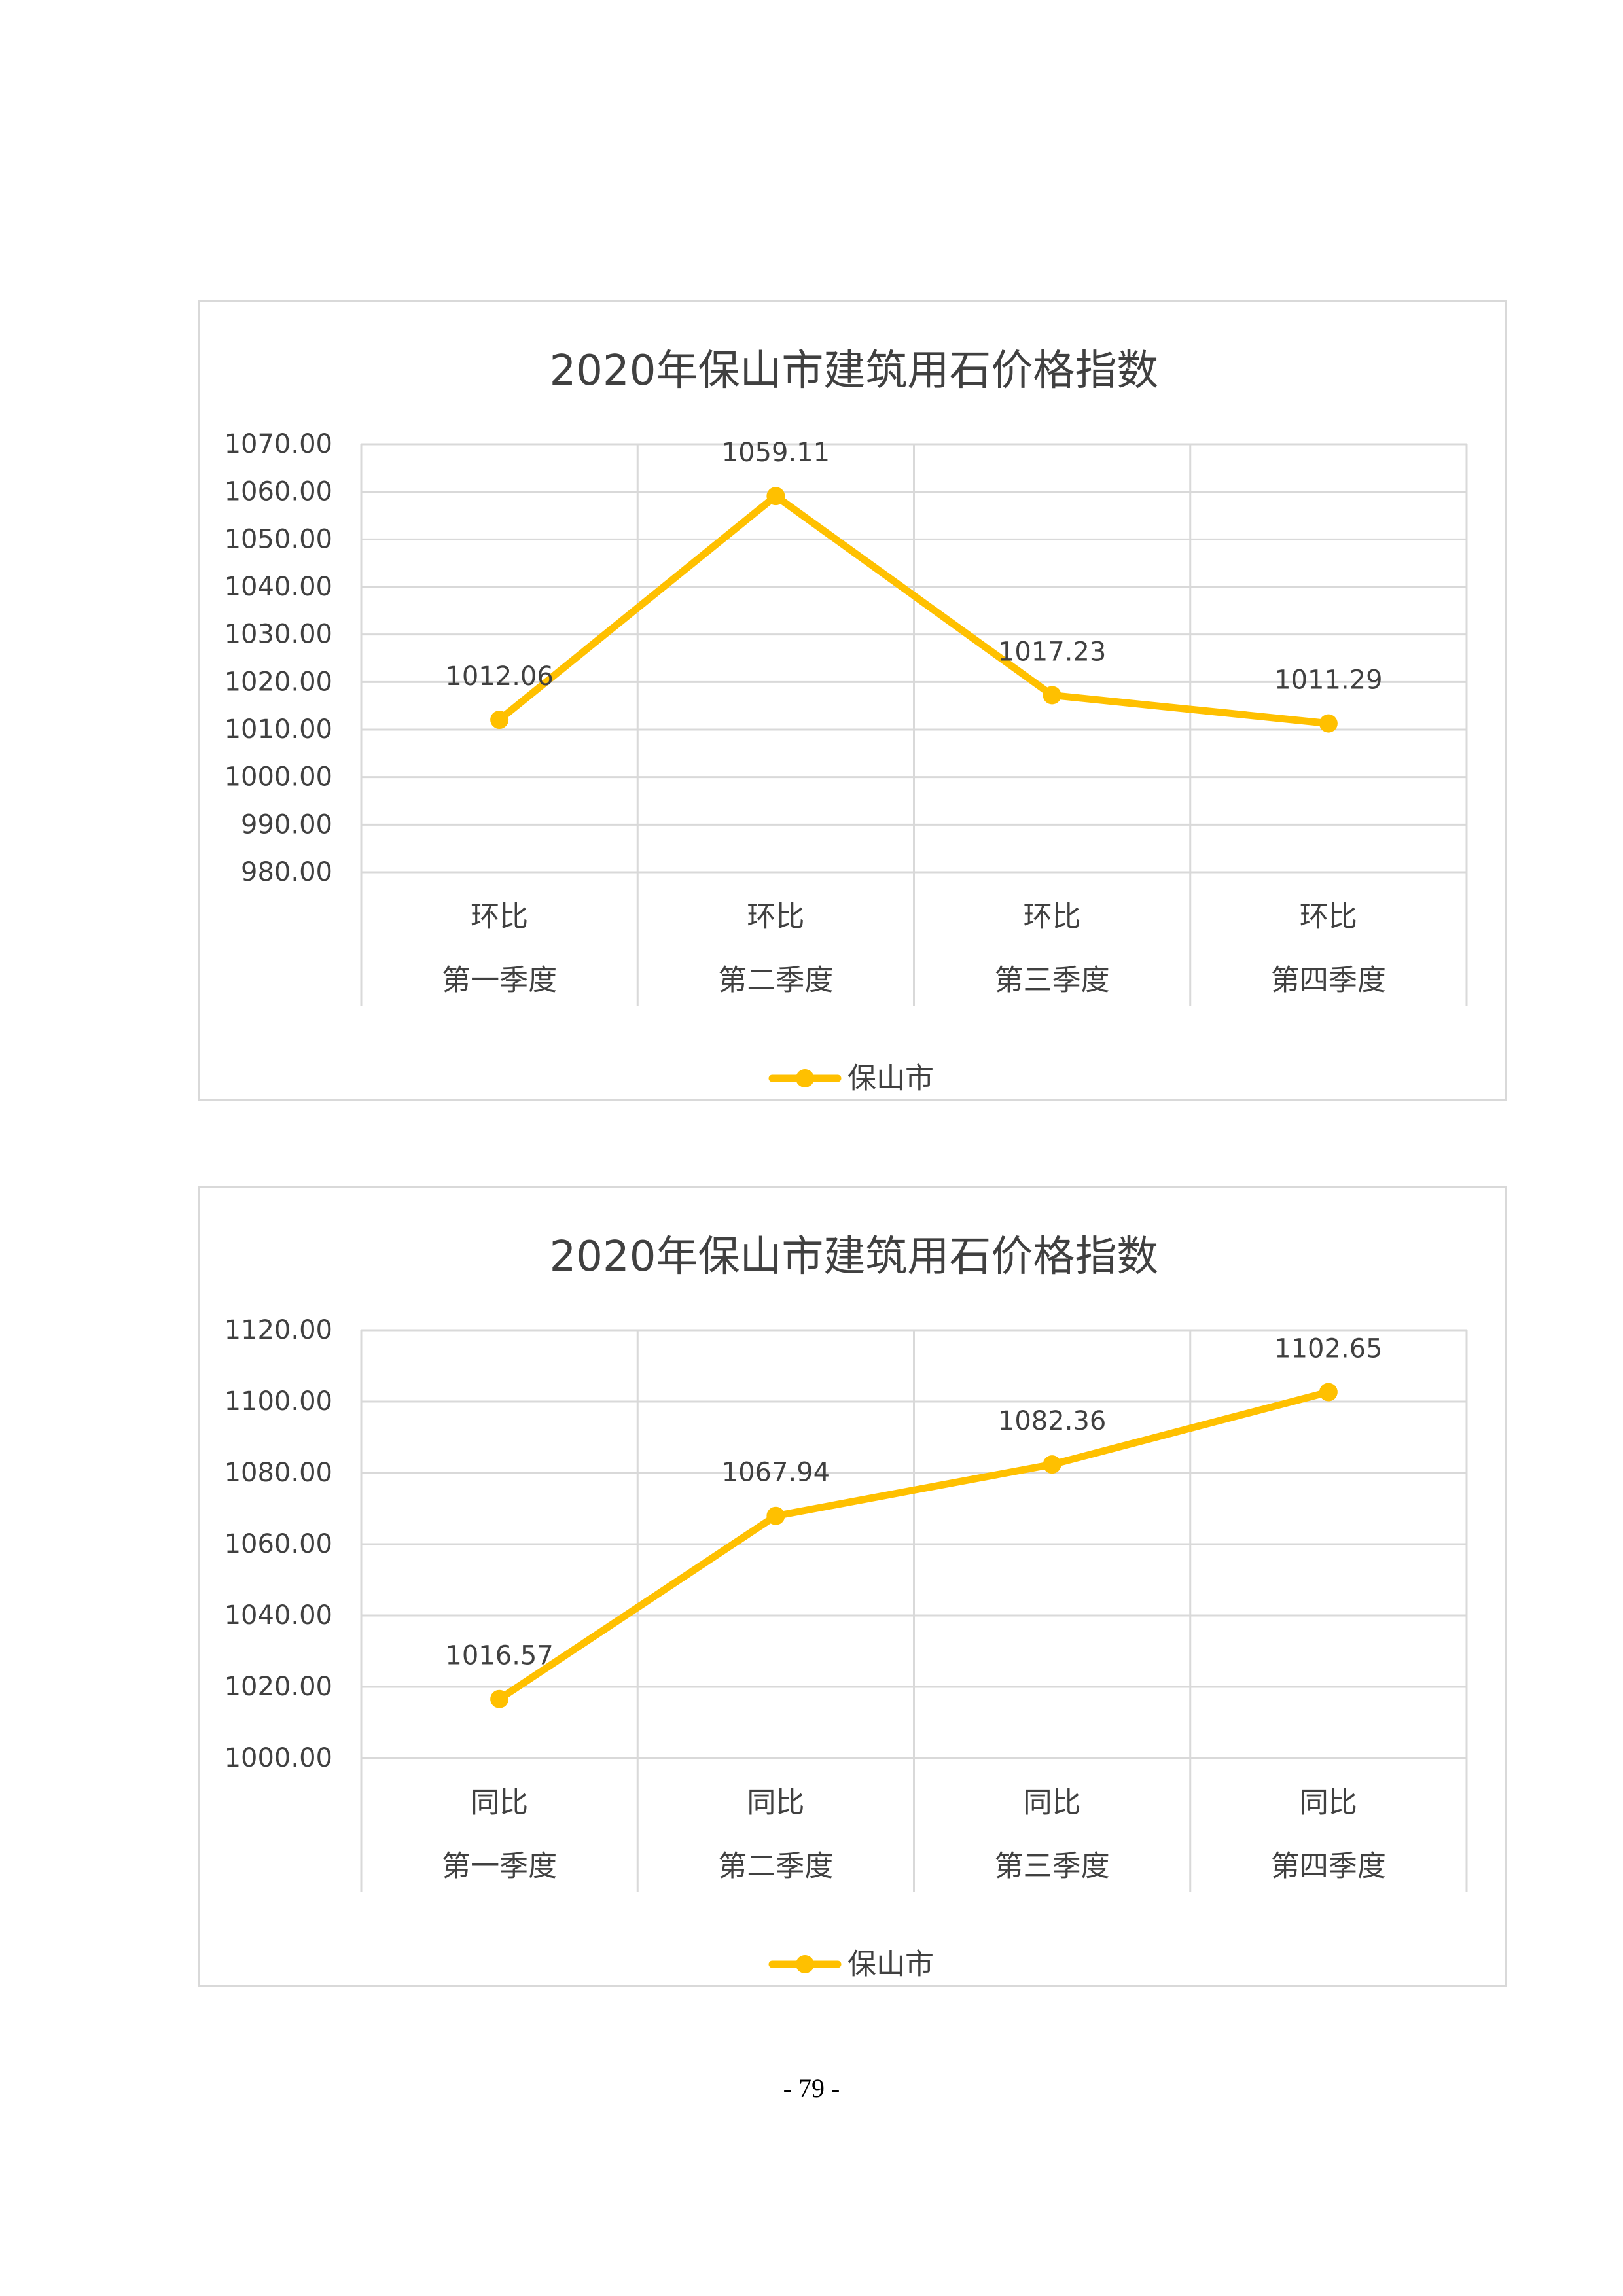  What do you see at coordinates (776, 453) in the screenshot?
I see `data-label: 1059.11` at bounding box center [776, 453].